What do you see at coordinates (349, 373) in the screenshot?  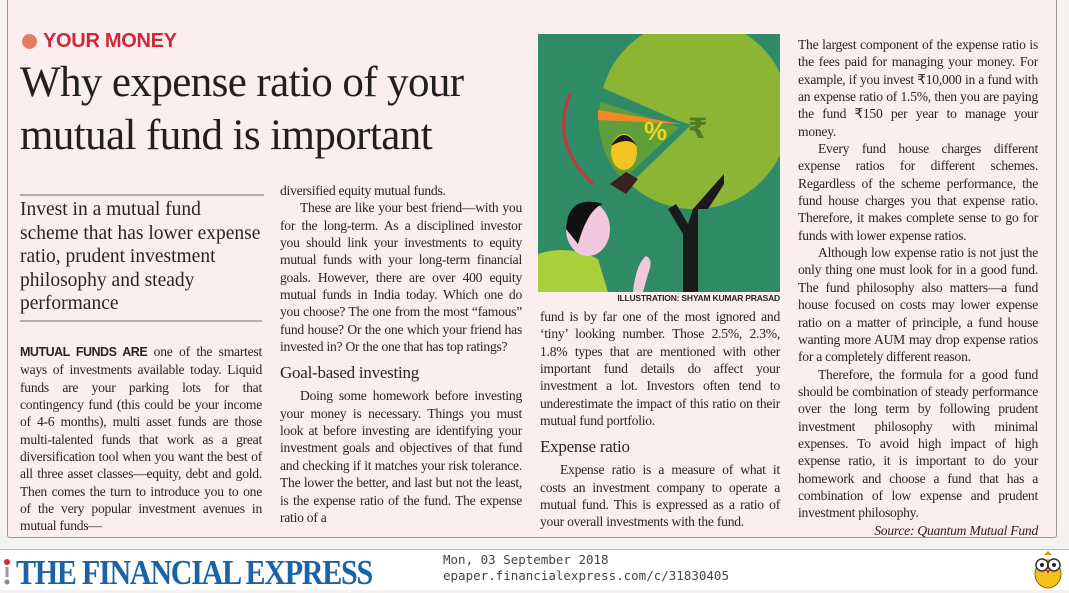 I see `subheading: Goal-based investing` at bounding box center [349, 373].